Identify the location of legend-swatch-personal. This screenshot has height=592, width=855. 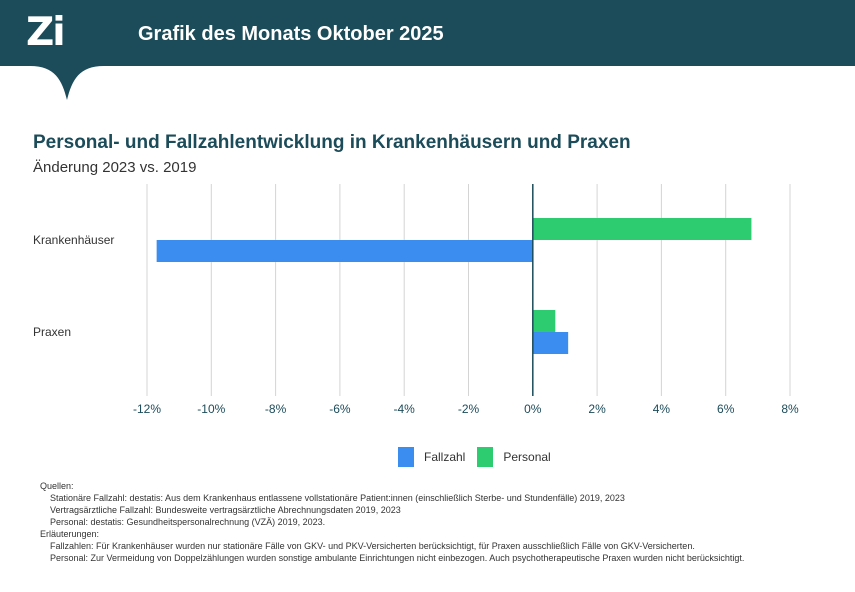
(485, 457).